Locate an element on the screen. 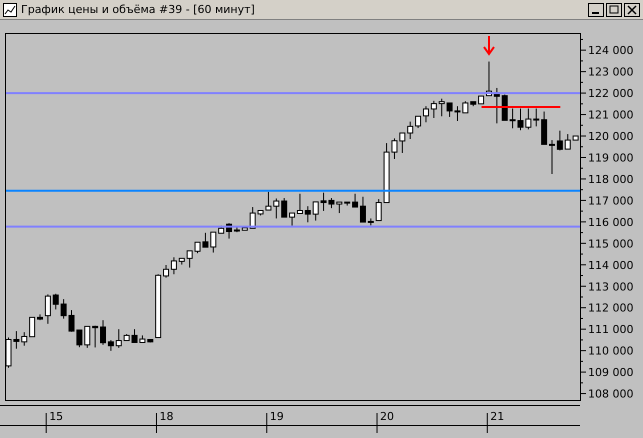 This screenshot has height=438, width=643. y-tick-label: 109 000 is located at coordinates (611, 373).